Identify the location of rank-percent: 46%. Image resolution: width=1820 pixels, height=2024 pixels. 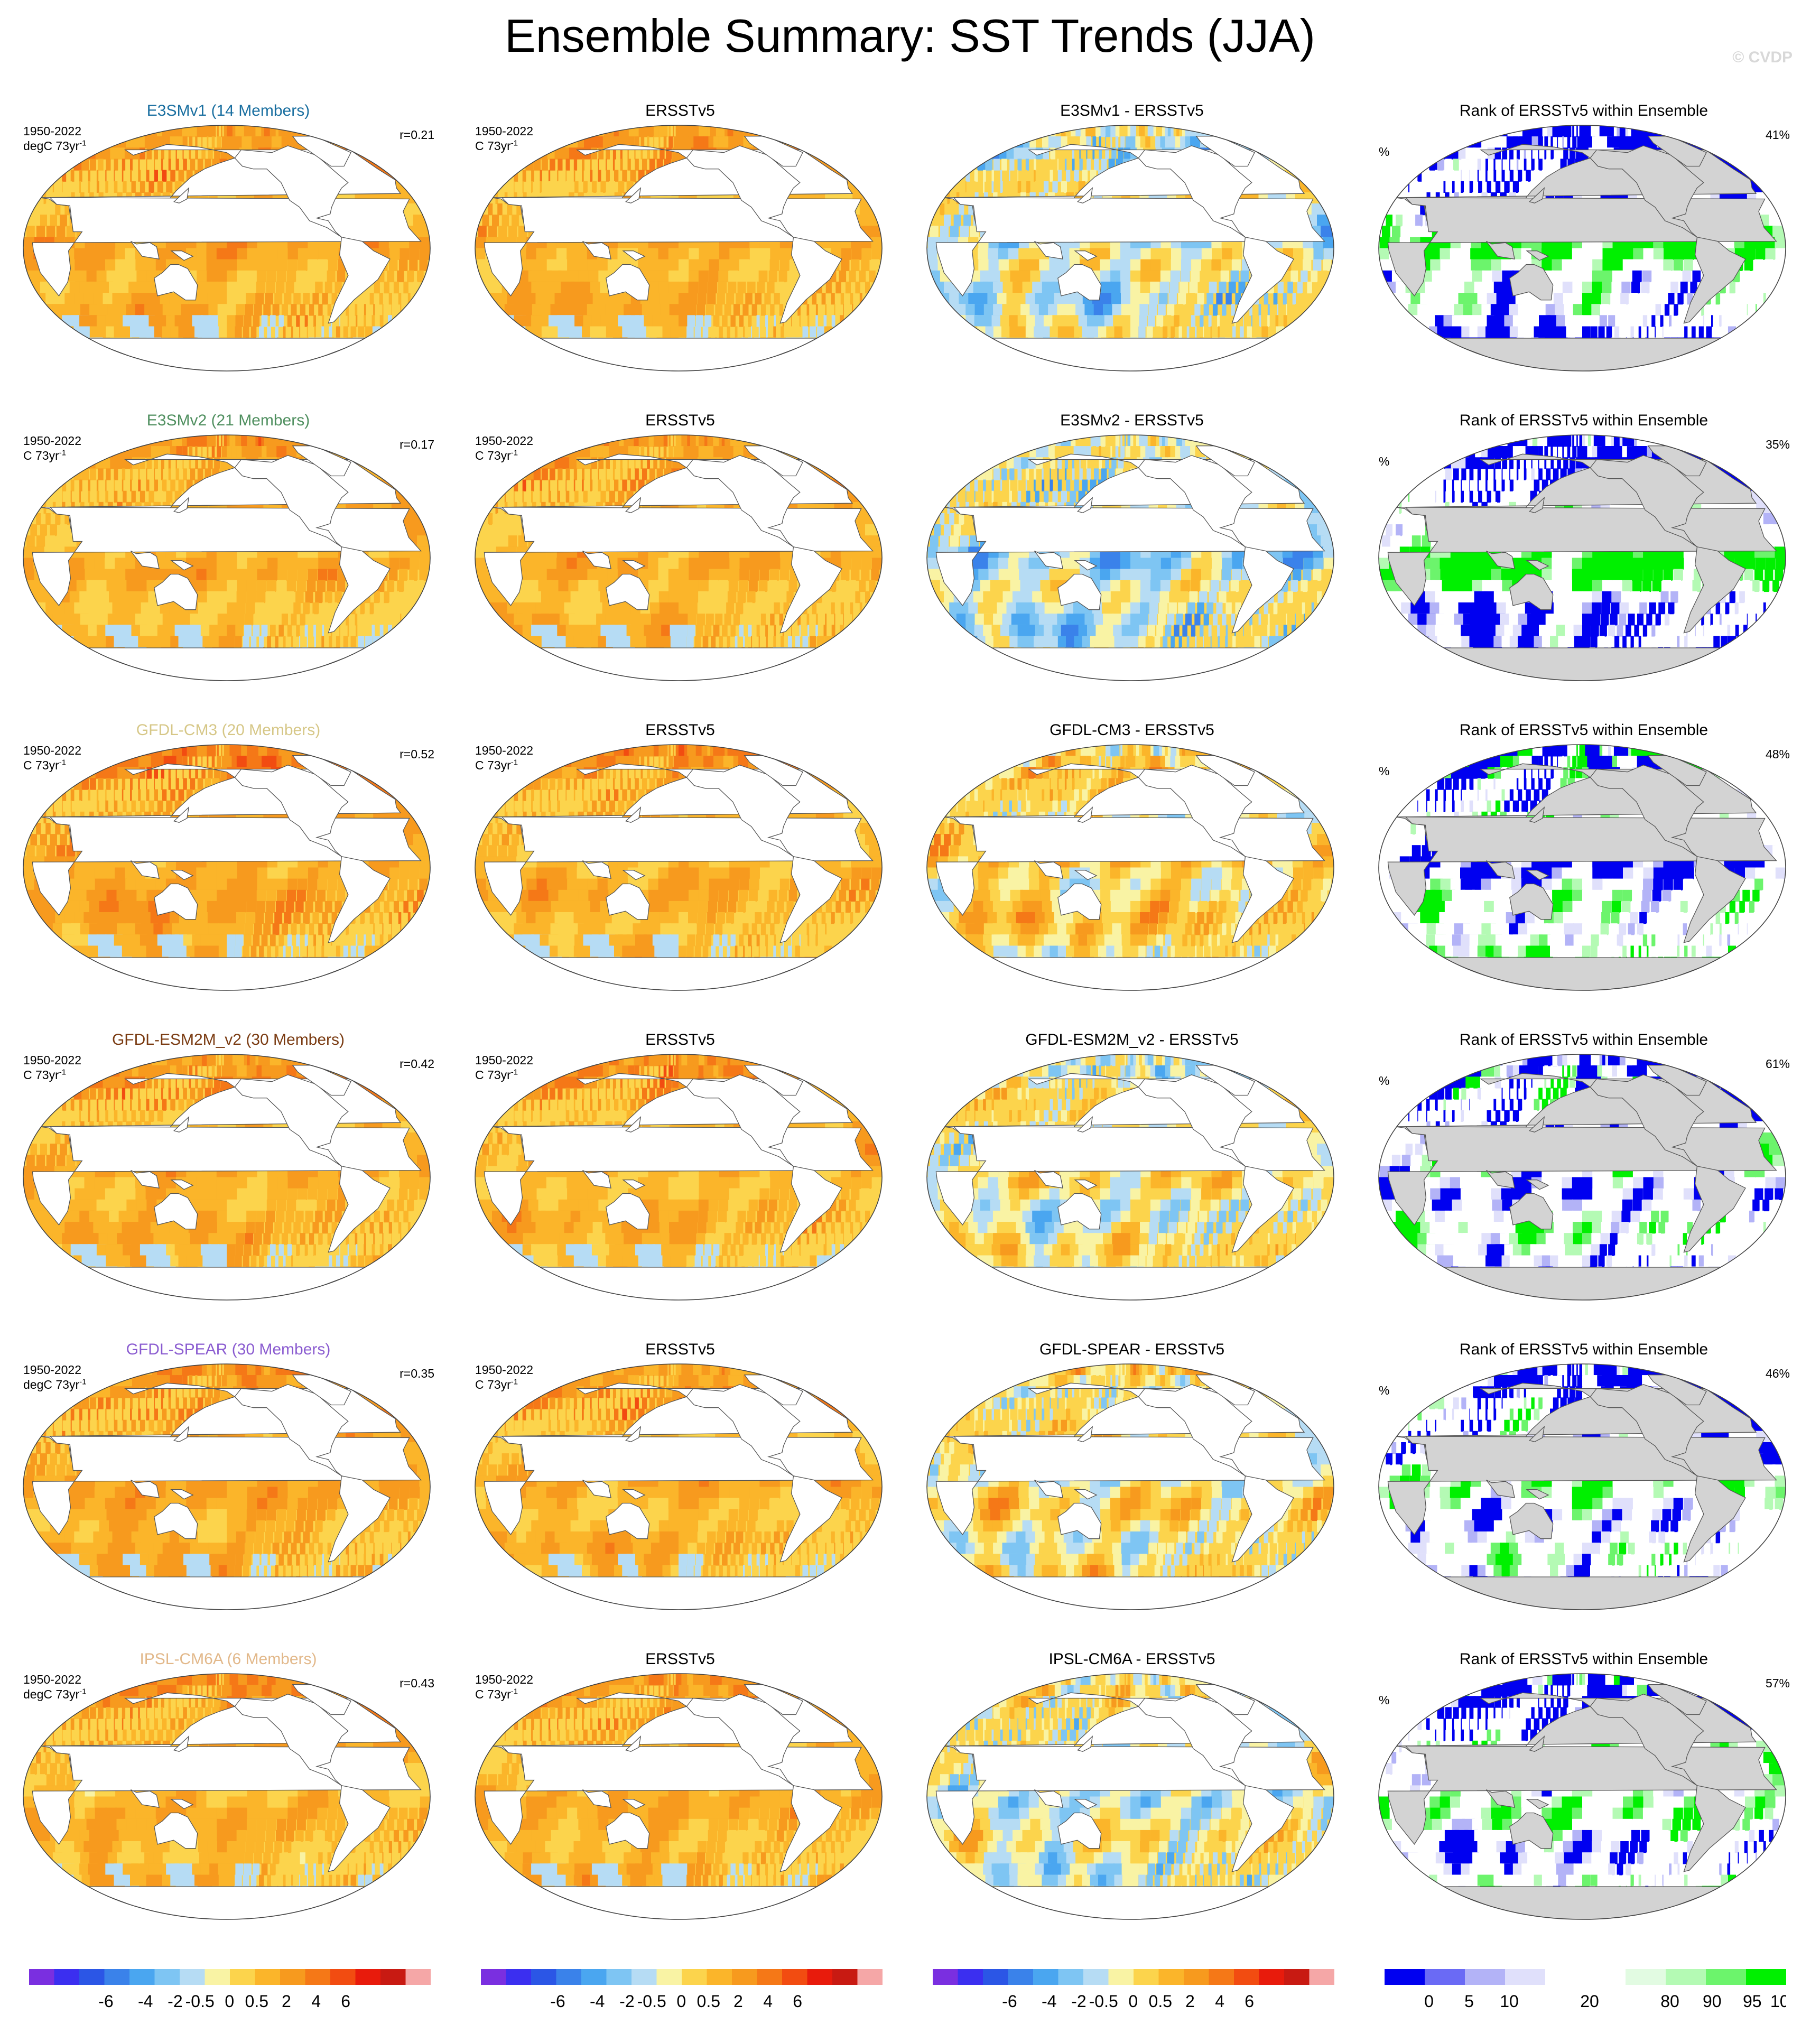
(1778, 1374).